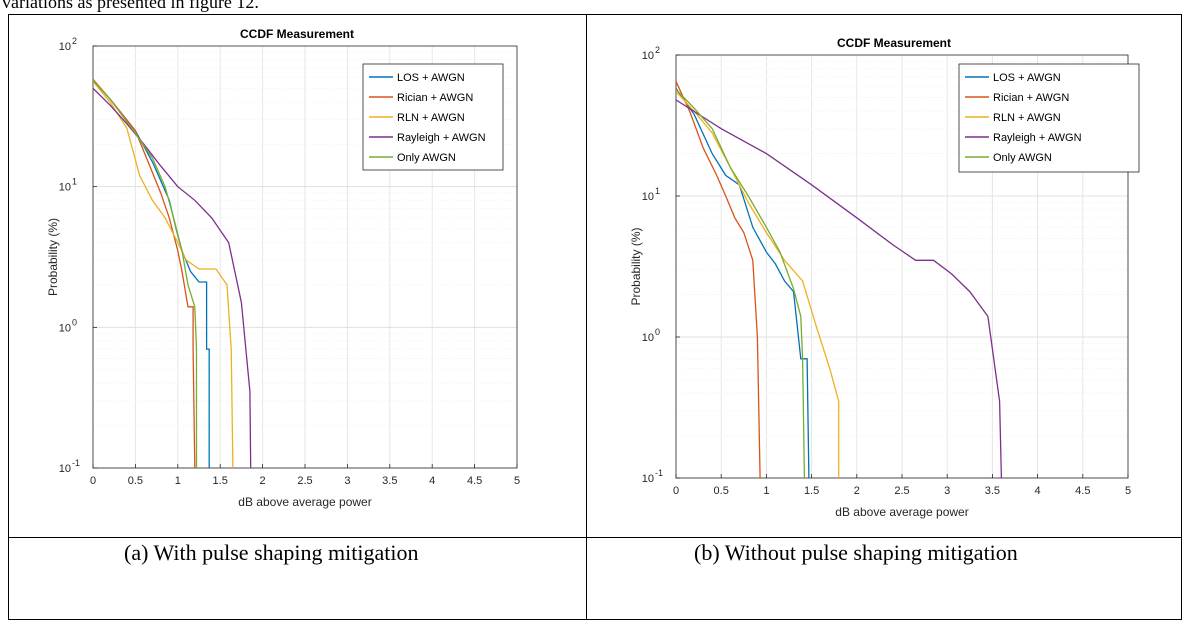 Image resolution: width=1192 pixels, height=624 pixels. What do you see at coordinates (595, 537) in the screenshot?
I see `table-row-divider` at bounding box center [595, 537].